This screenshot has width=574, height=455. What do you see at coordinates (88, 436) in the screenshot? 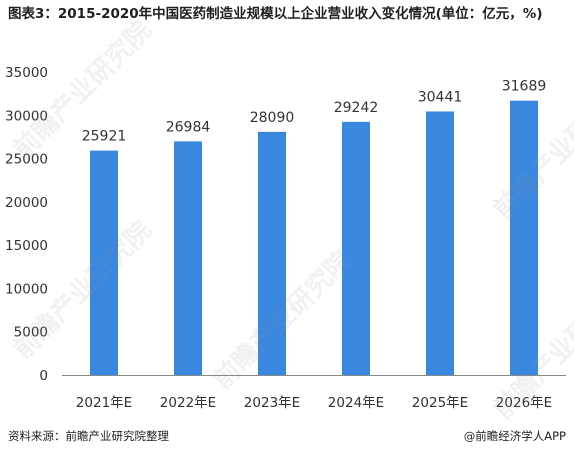
I see `source-note: 资料来源：前瞻产业研究院整理` at bounding box center [88, 436].